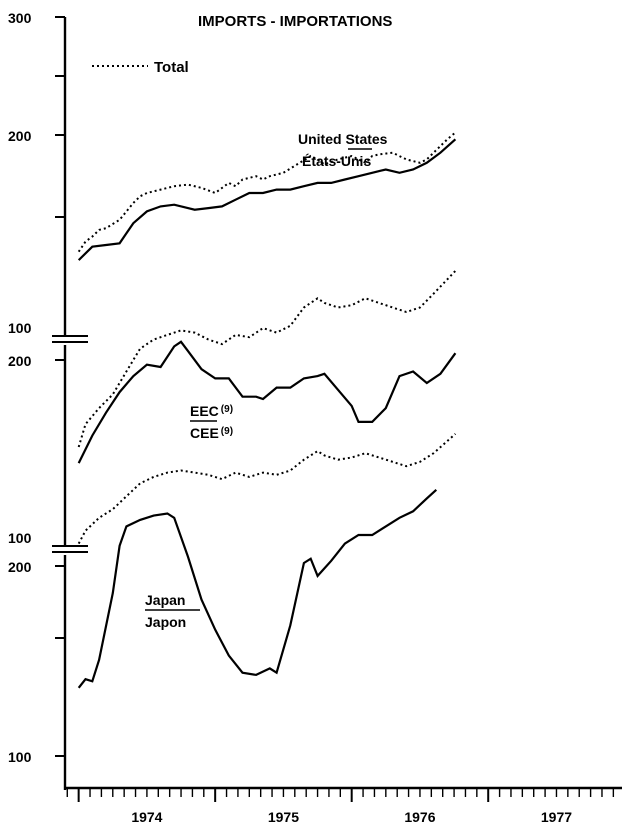 The height and width of the screenshot is (833, 627). What do you see at coordinates (556, 817) in the screenshot?
I see `x-tick-label: 1977` at bounding box center [556, 817].